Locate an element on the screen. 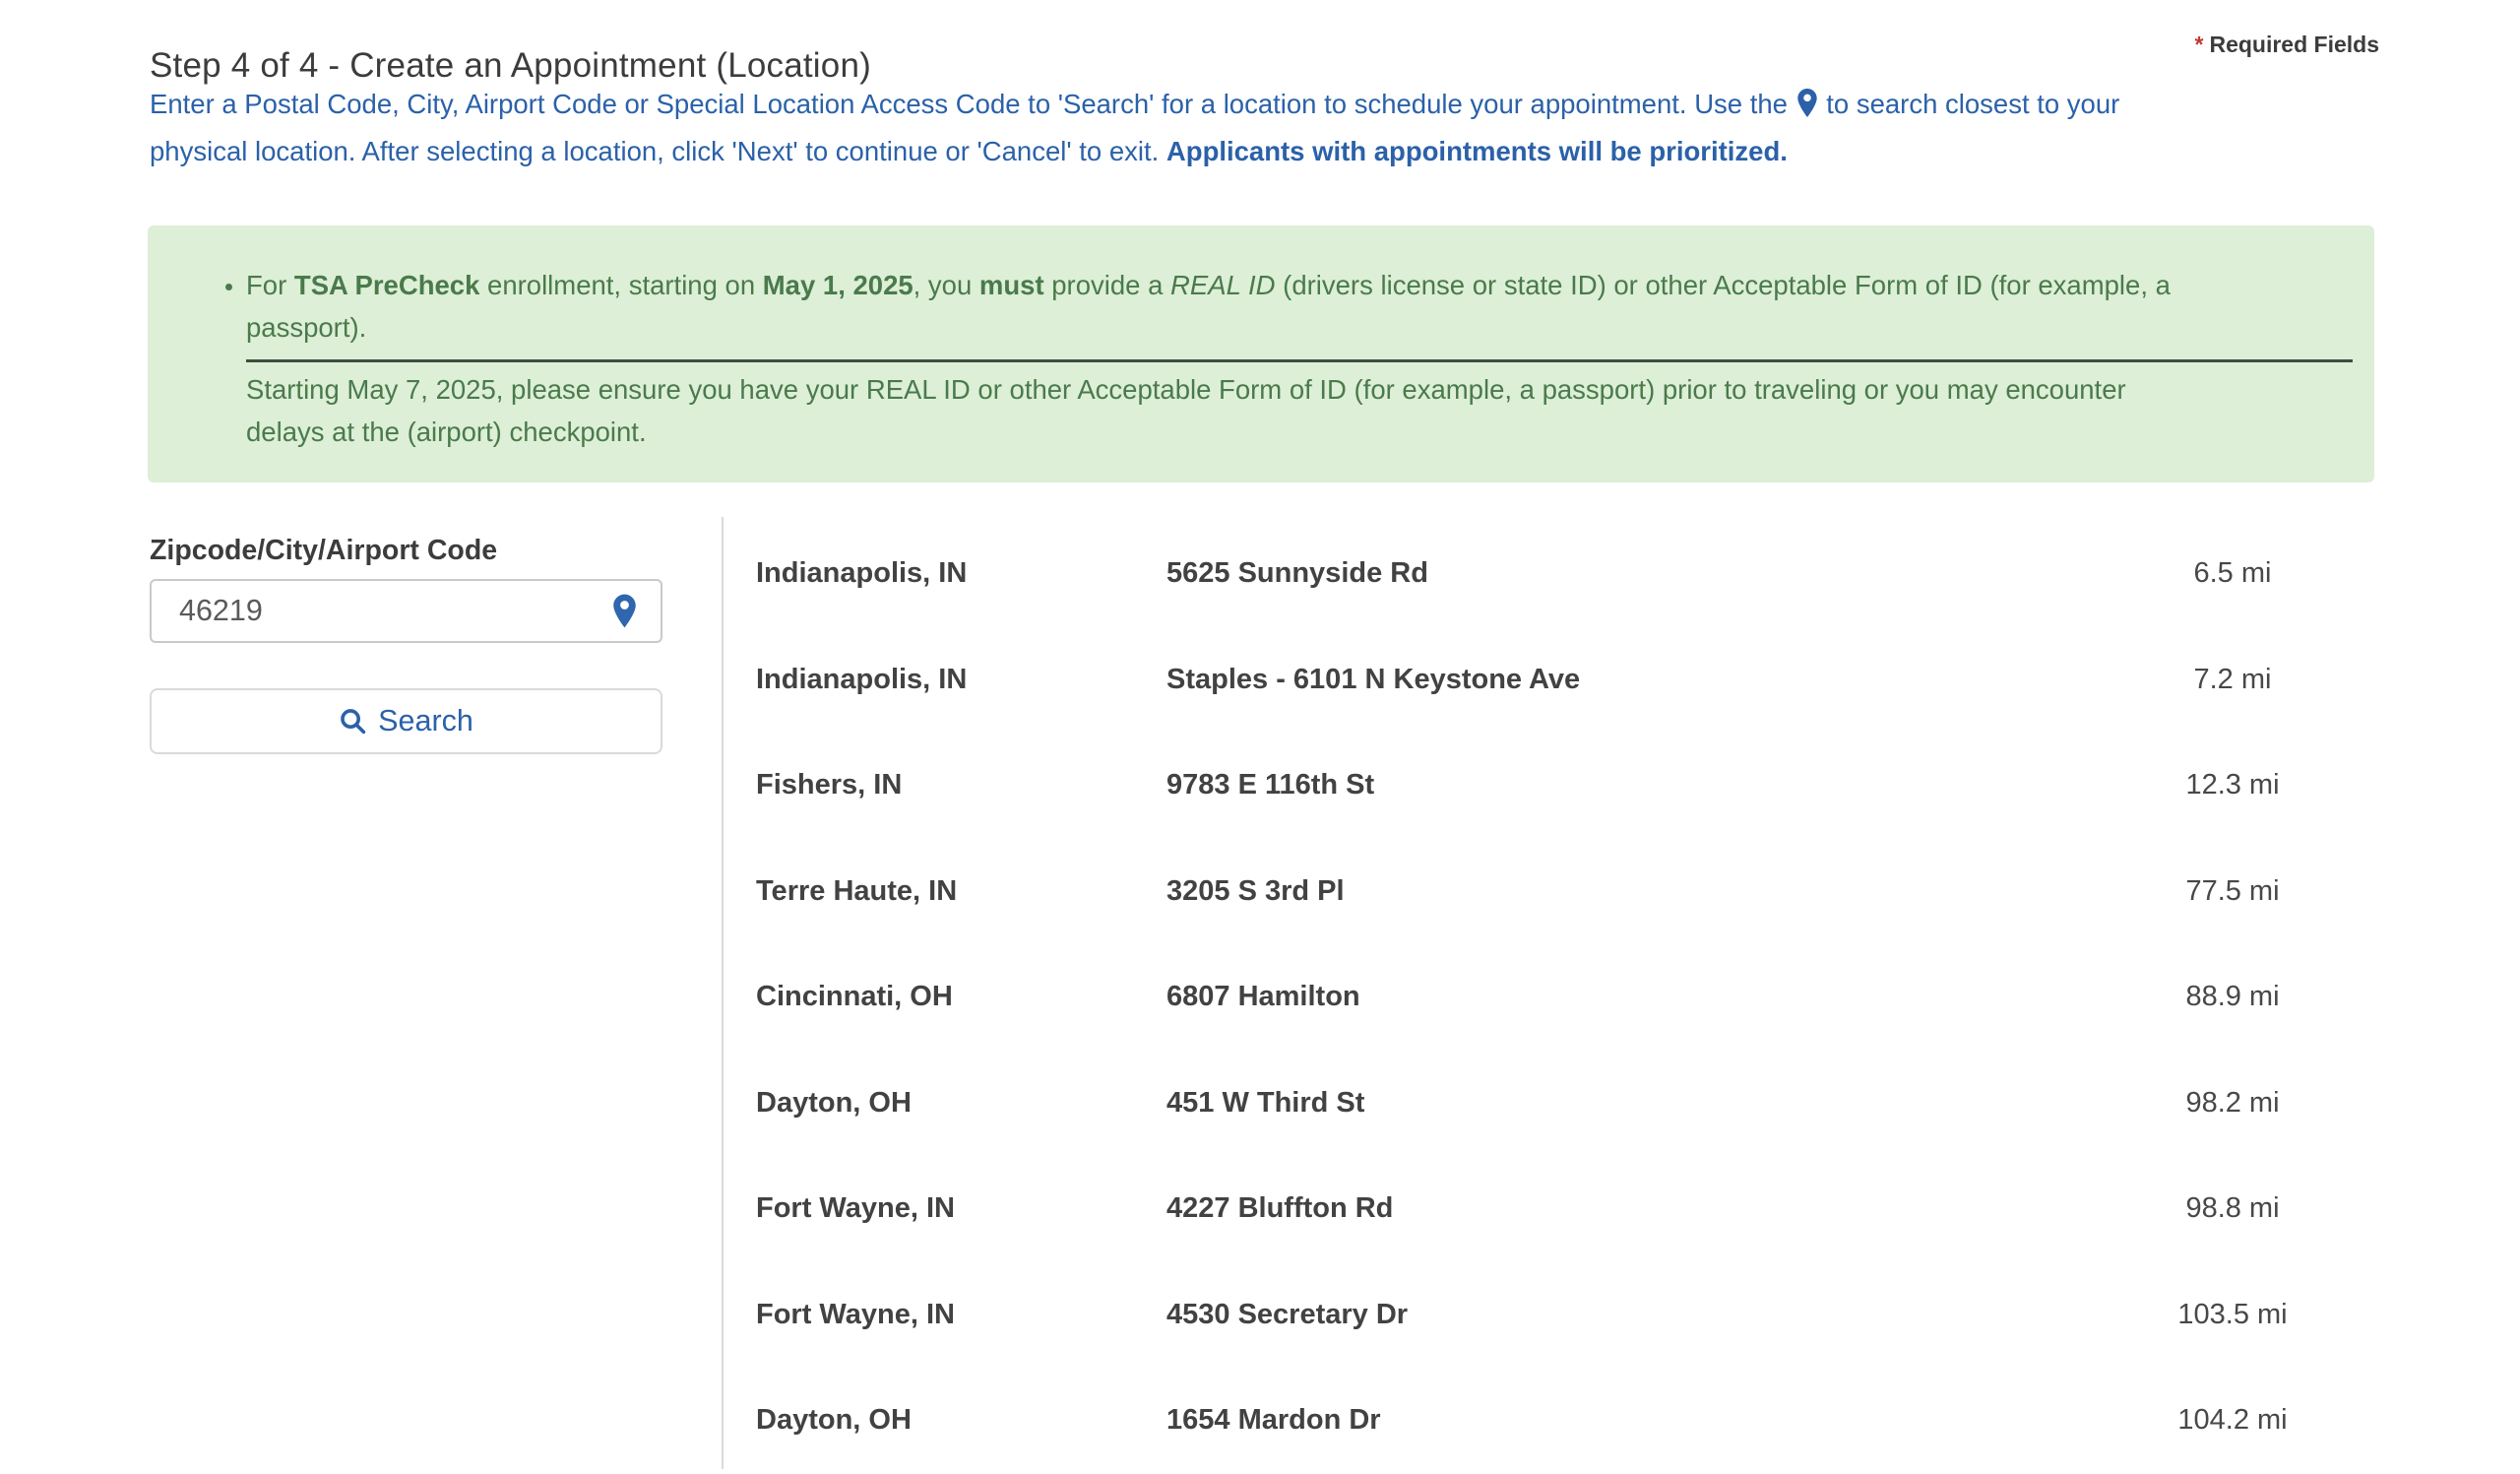  location-city: Cincinnati, OH is located at coordinates (854, 997).